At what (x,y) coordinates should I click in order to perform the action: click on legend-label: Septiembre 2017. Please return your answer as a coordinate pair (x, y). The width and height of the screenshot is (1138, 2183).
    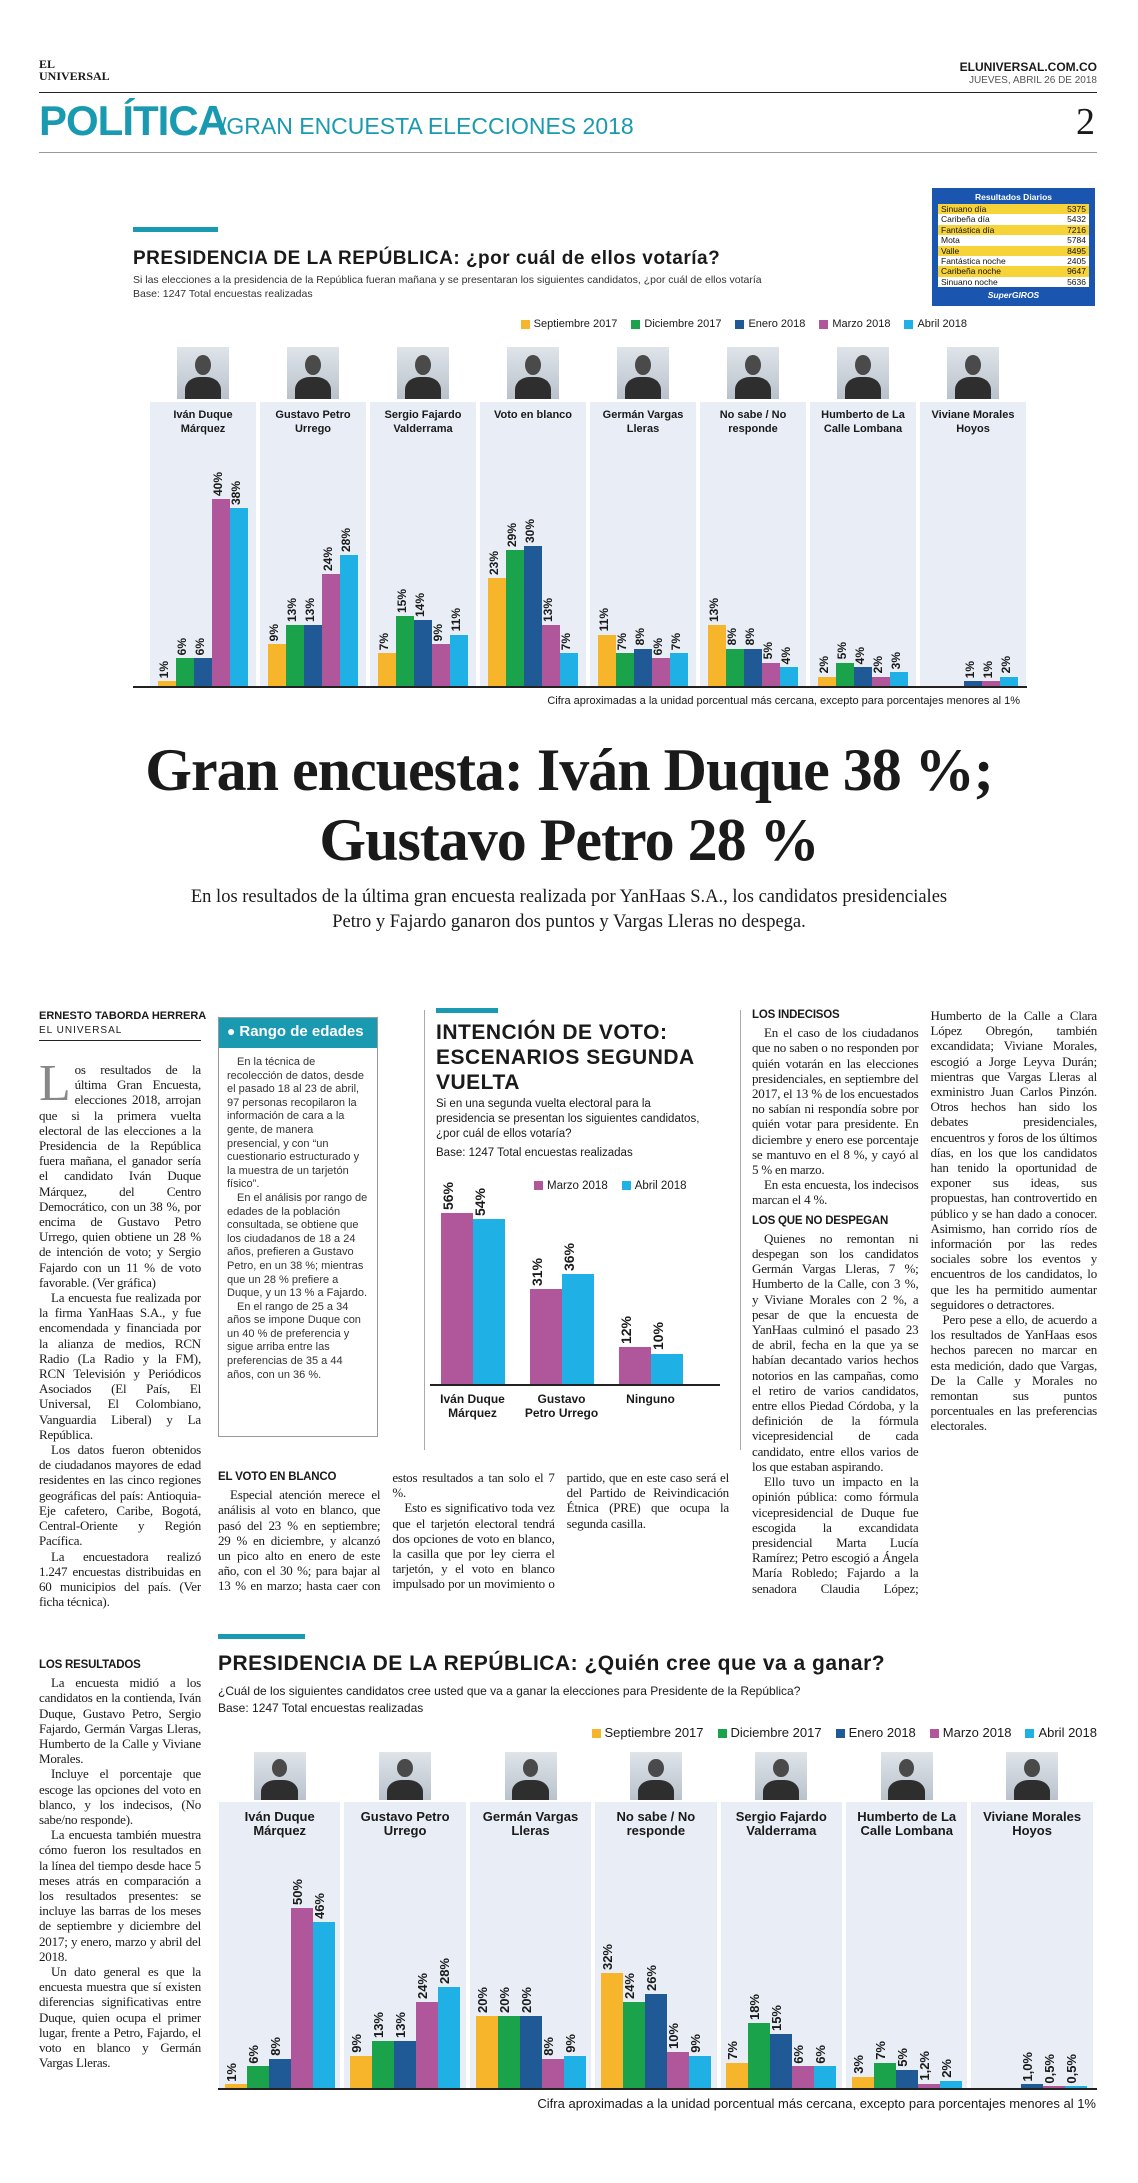
    Looking at the image, I should click on (575, 324).